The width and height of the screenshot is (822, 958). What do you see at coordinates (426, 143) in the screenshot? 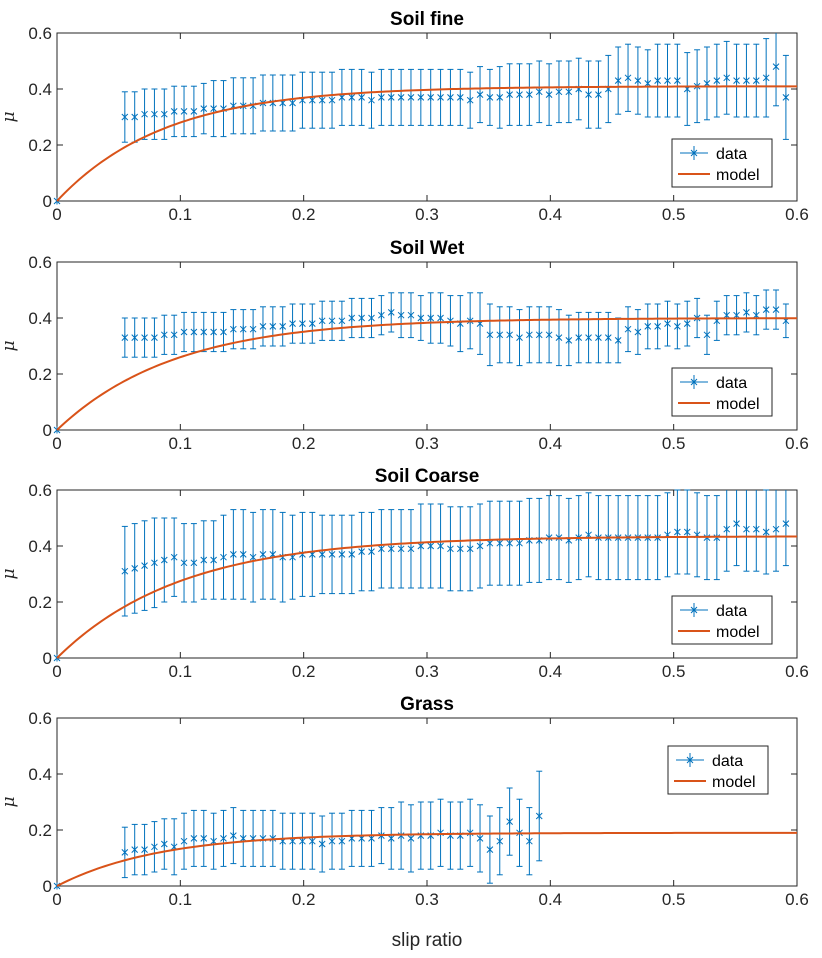
I see `model-curve` at bounding box center [426, 143].